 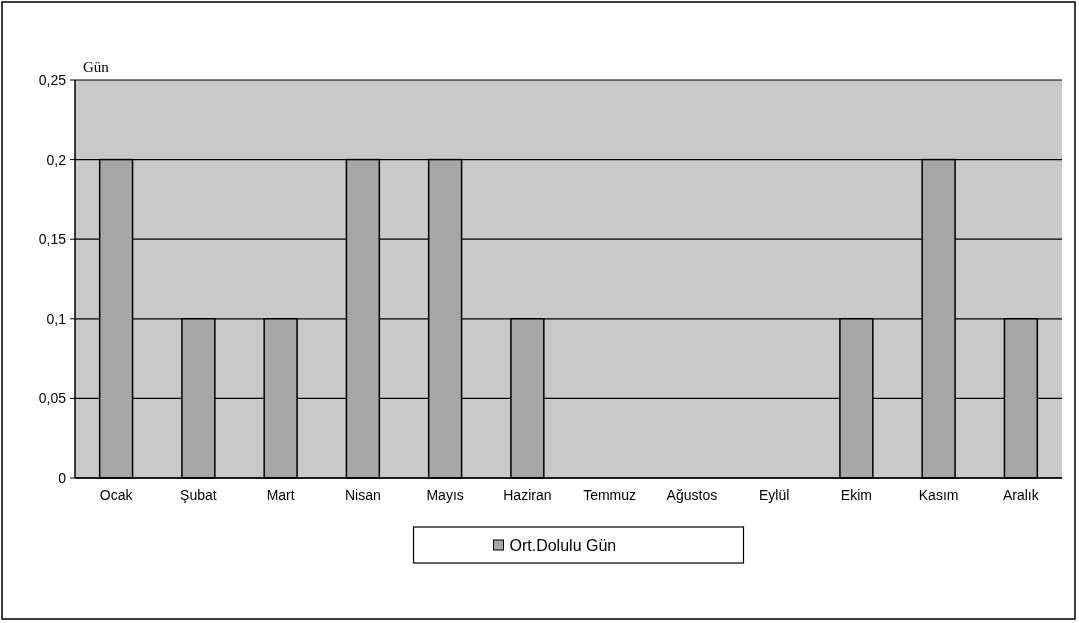 I want to click on y-tick-label: 0, so click(x=62, y=477).